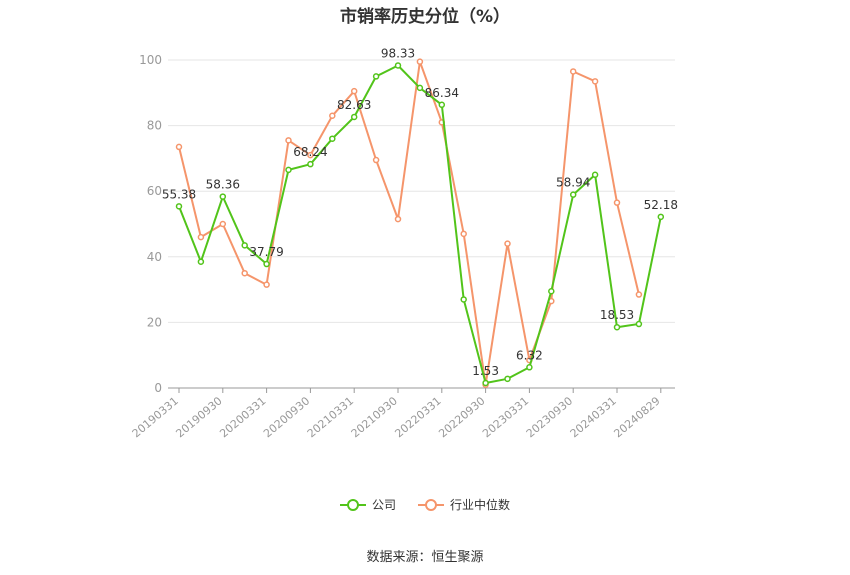 This screenshot has width=850, height=575. I want to click on legend: 公司 行业中位数, so click(425, 504).